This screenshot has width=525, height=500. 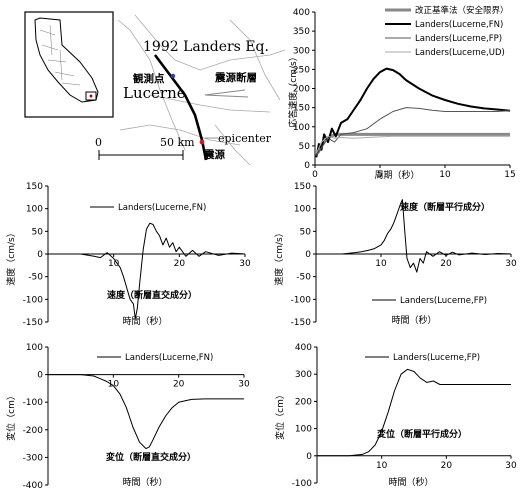 What do you see at coordinates (460, 53) in the screenshot?
I see `legend-entry: Landers(Lucerne,UD)` at bounding box center [460, 53].